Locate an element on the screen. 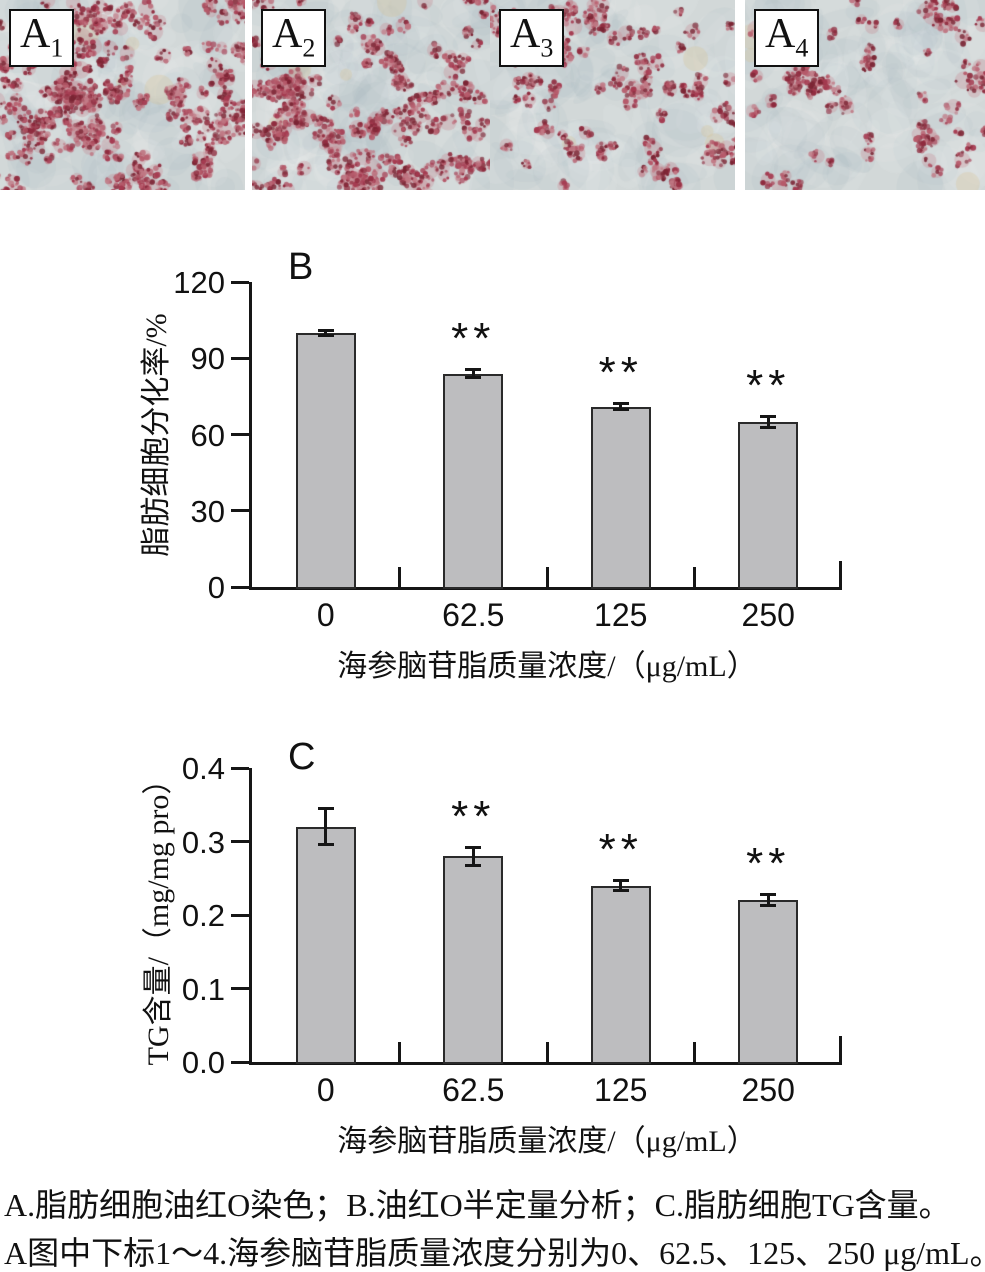 This screenshot has width=985, height=1272. chart-b-y-axis-title: 脂肪细胞分化率/% is located at coordinates (156, 434).